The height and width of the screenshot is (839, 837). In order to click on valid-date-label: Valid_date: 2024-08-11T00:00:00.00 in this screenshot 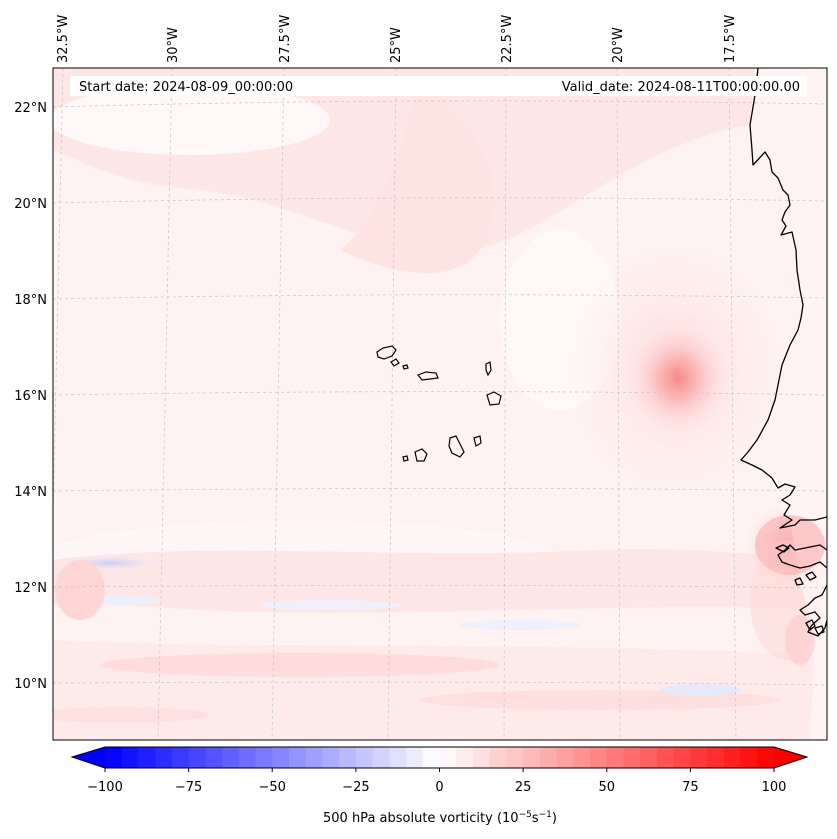, I will do `click(681, 87)`.